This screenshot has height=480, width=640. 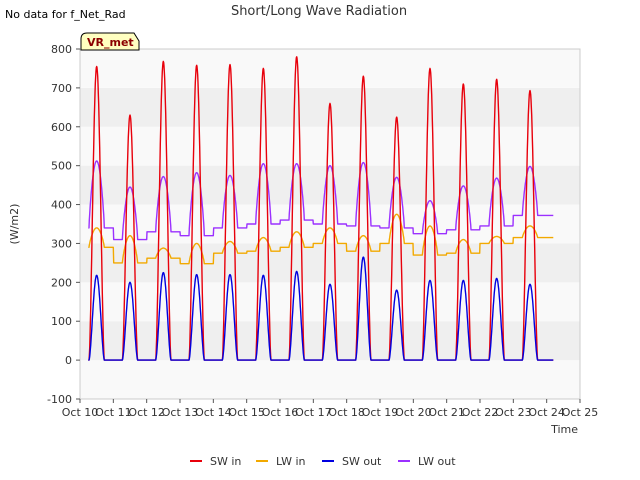 I want to click on legend-label: SW in, so click(x=225, y=461).